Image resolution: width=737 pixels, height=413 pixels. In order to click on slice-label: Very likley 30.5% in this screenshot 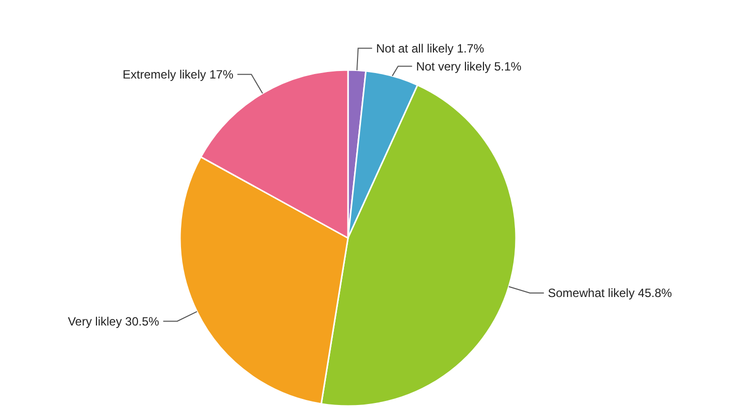, I will do `click(114, 321)`.